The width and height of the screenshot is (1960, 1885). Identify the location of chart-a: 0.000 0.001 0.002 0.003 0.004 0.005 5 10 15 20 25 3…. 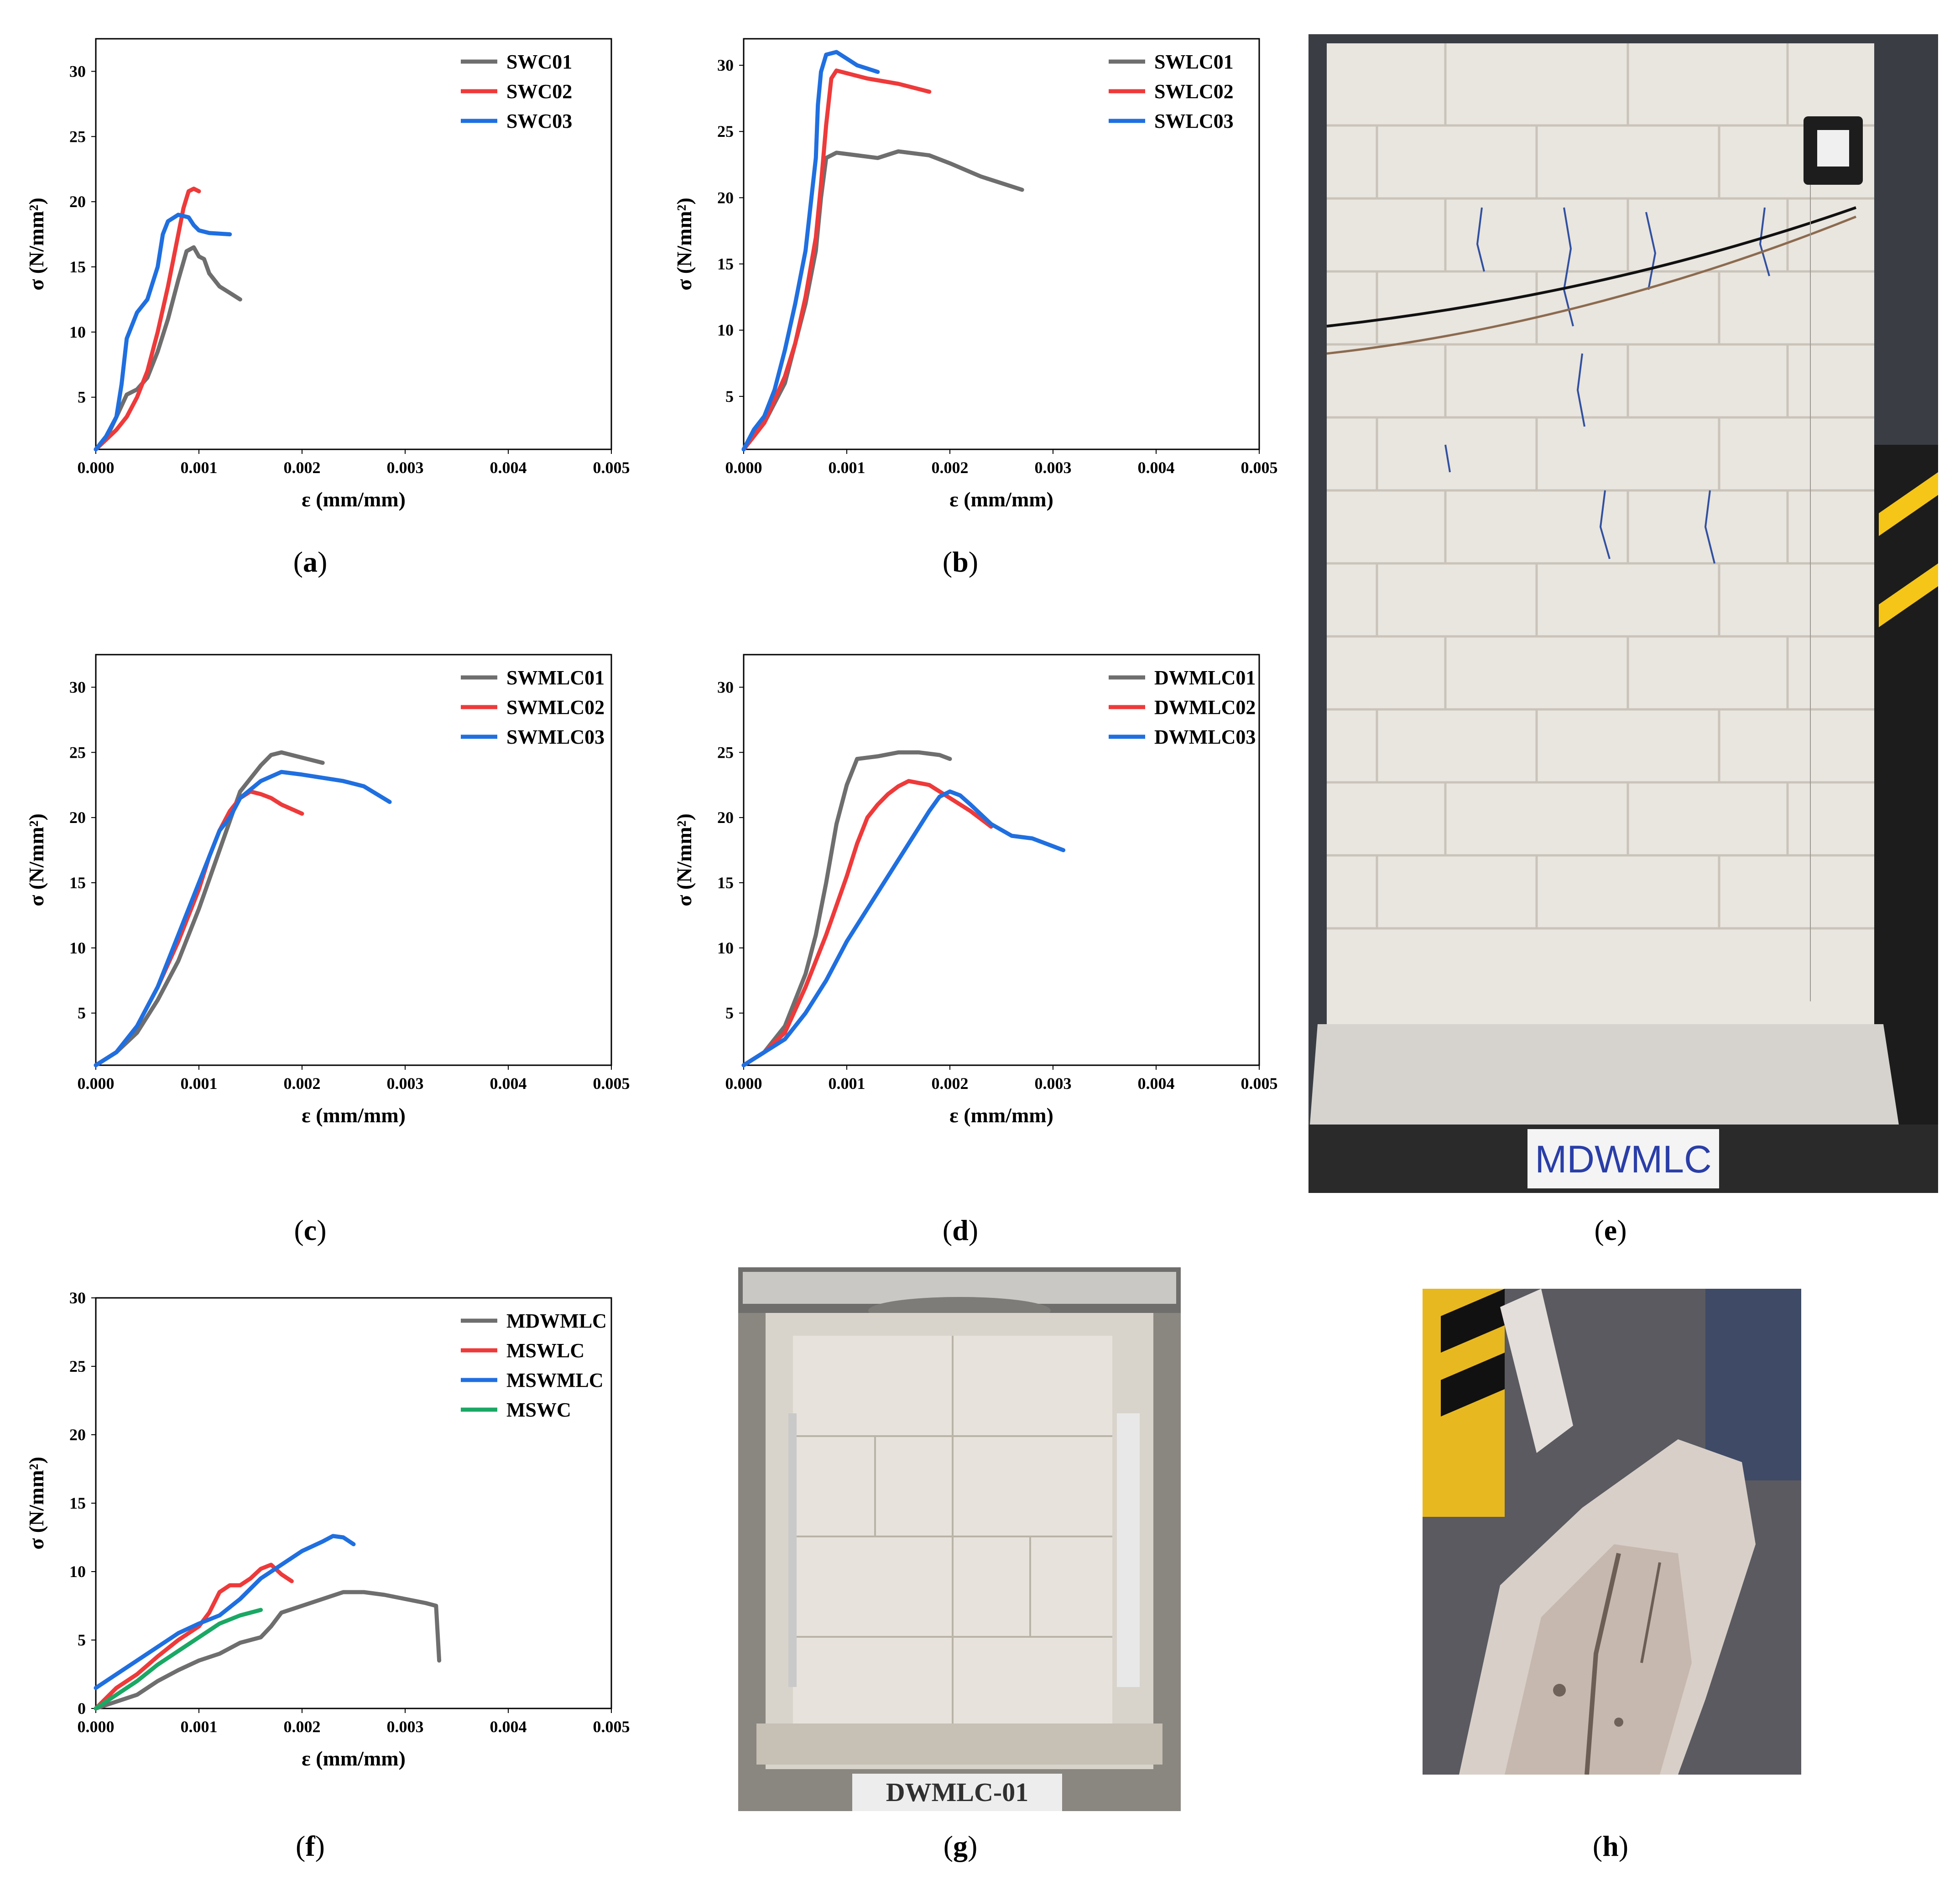
(328, 275).